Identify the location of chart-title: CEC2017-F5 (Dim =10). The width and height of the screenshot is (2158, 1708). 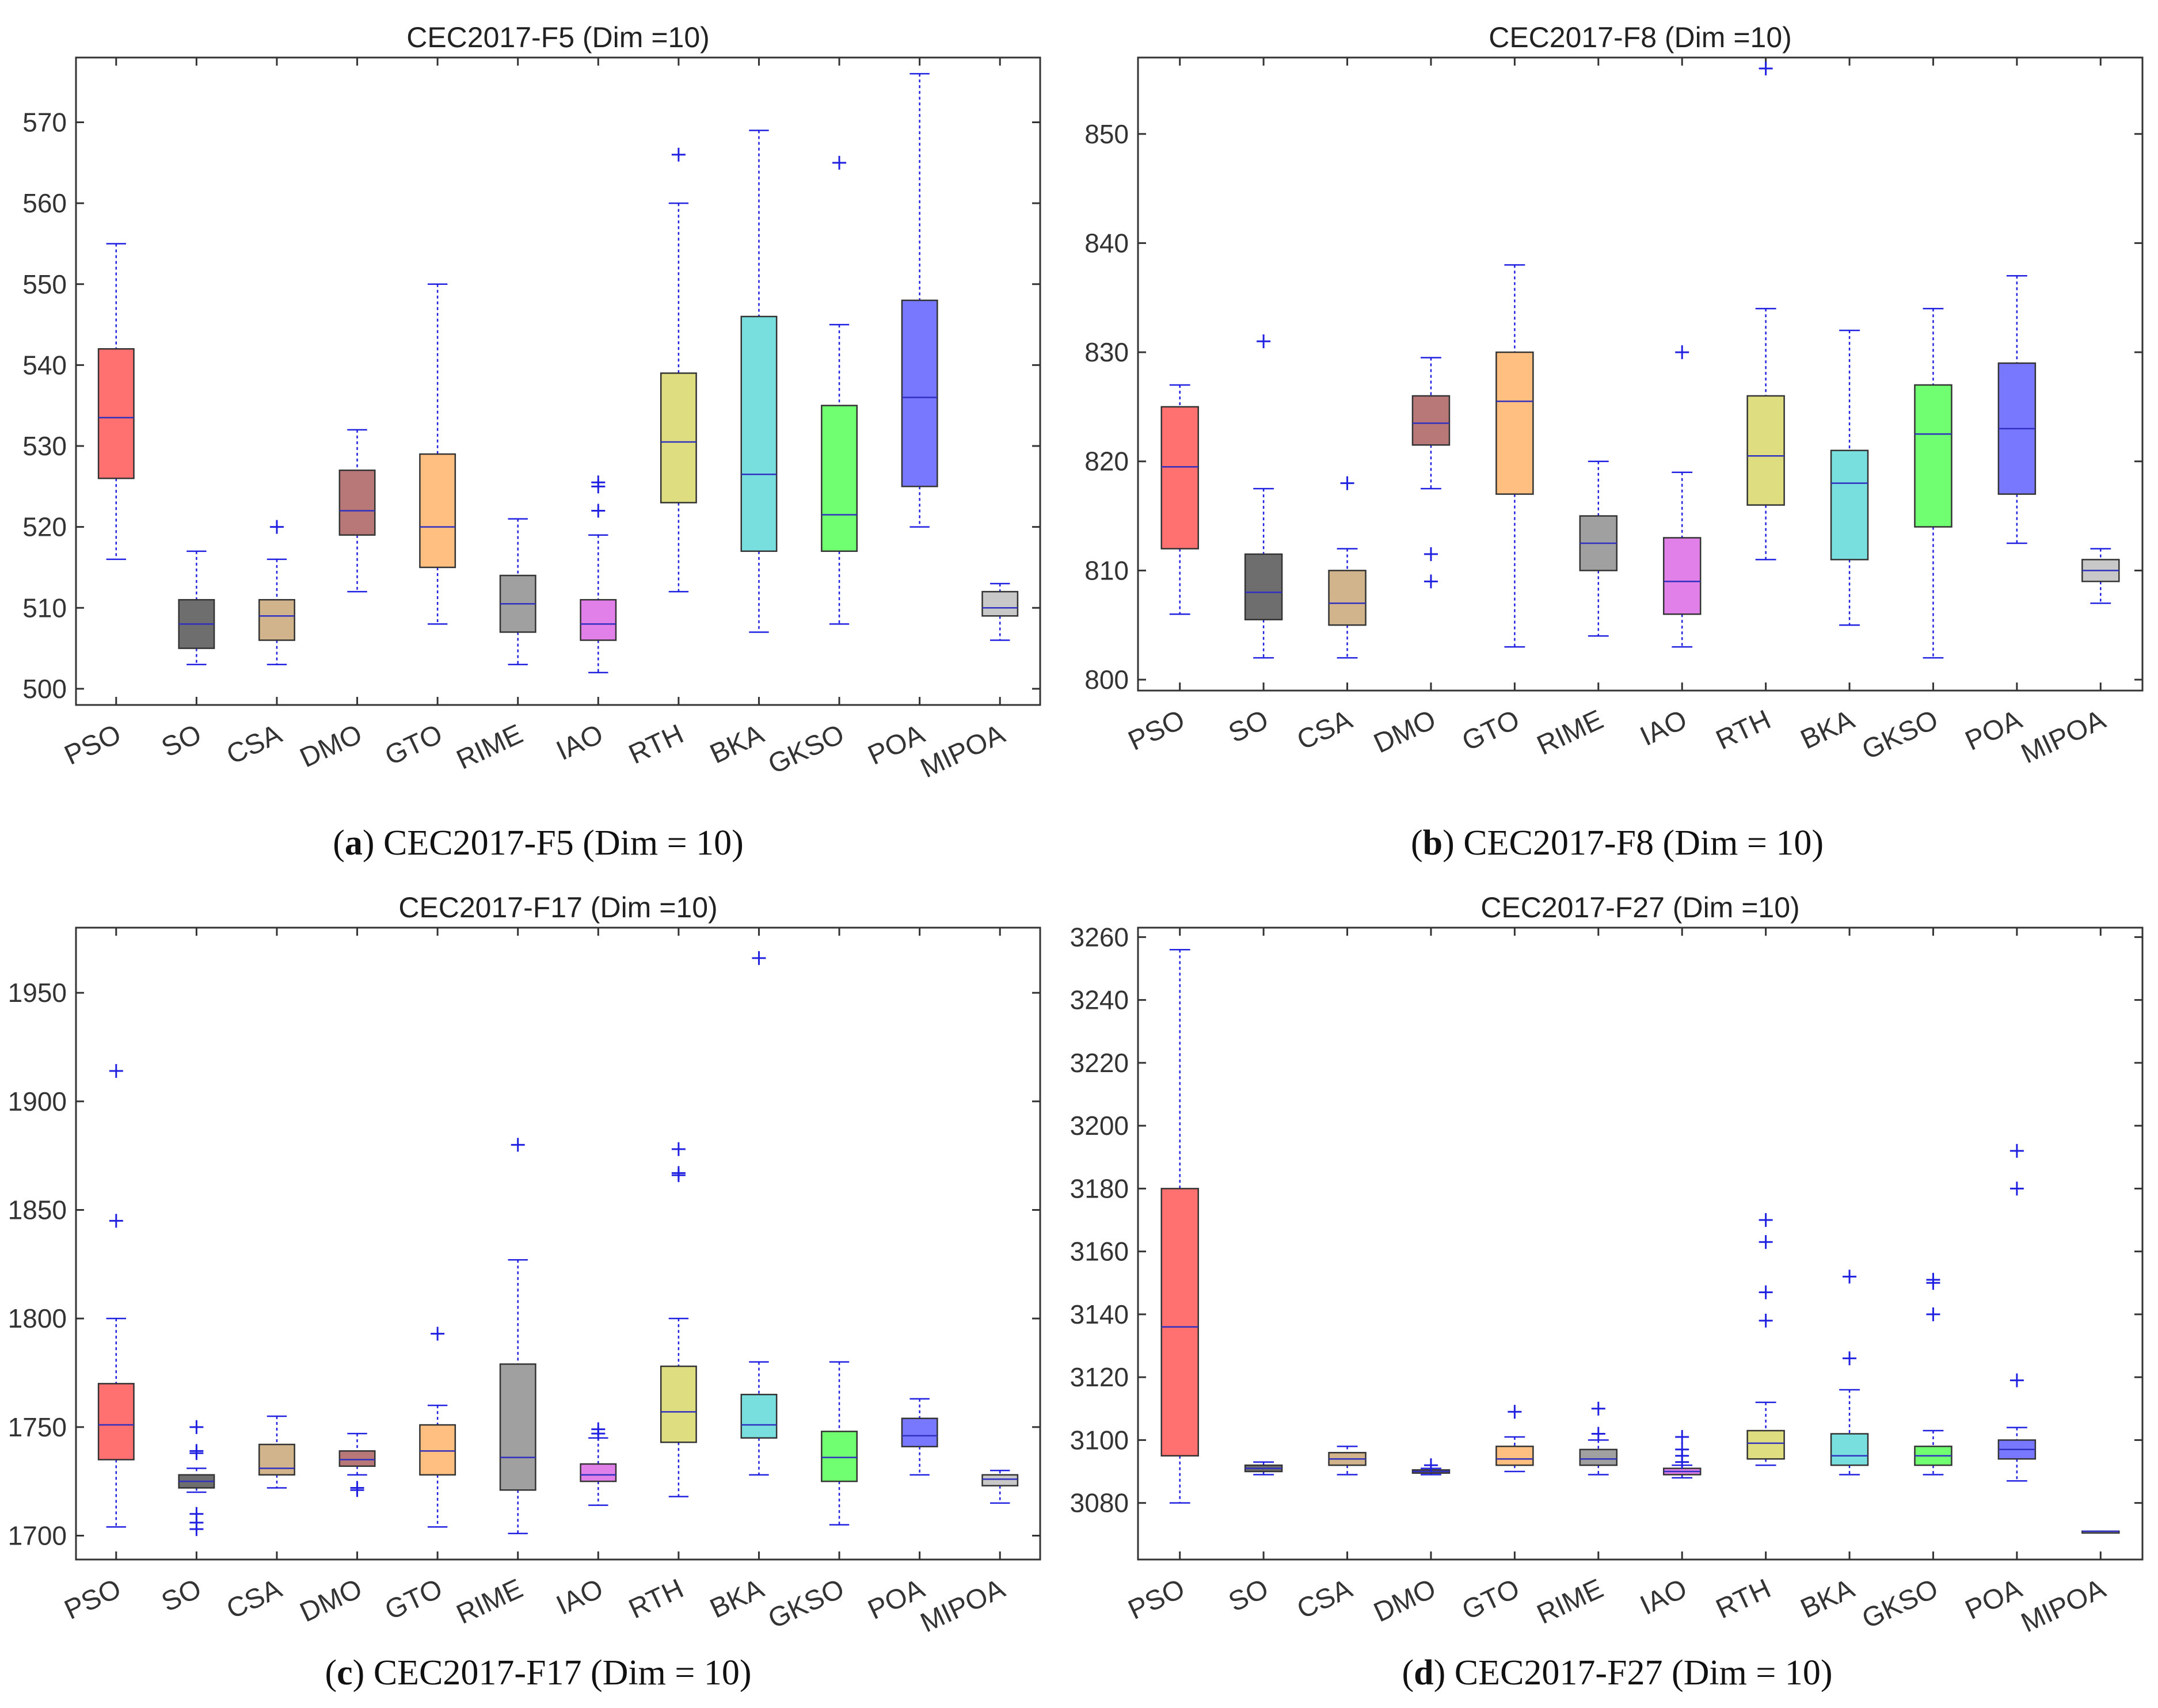
(558, 37).